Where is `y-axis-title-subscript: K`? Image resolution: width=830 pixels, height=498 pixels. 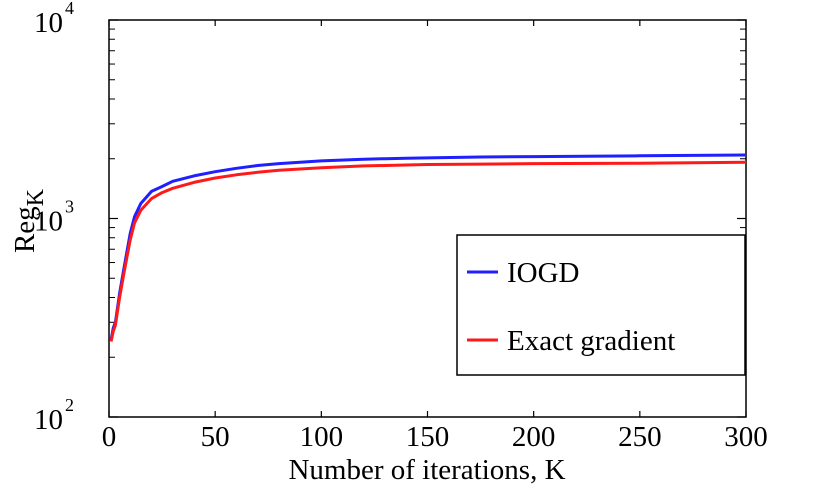 y-axis-title-subscript: K is located at coordinates (36, 197).